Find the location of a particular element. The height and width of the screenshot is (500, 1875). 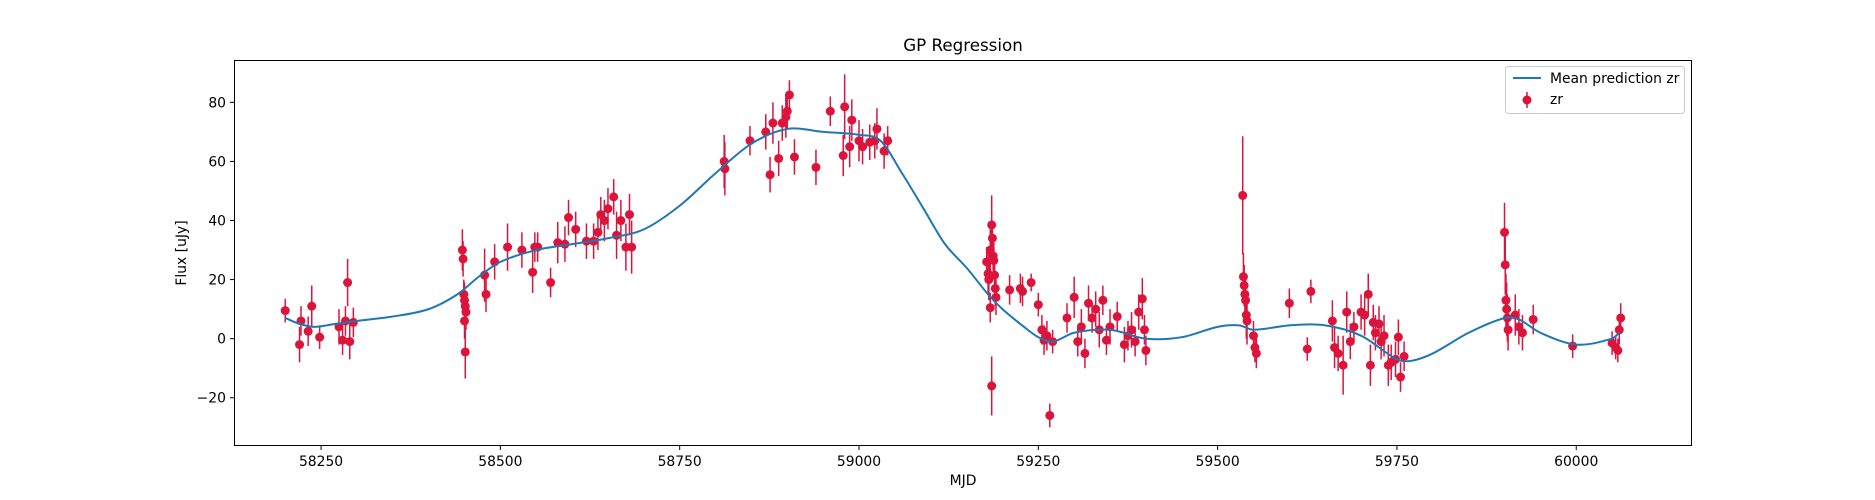

y-tick-label: 60 is located at coordinates (217, 162).